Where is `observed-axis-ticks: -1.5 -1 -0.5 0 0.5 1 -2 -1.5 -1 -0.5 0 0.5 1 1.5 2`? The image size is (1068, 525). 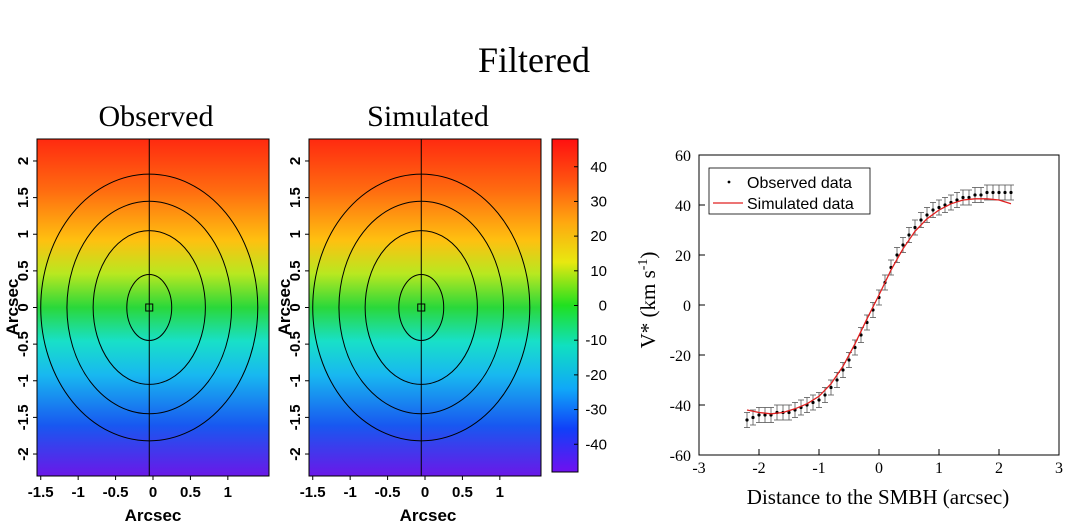
observed-axis-ticks: -1.5 -1 -0.5 0 0.5 1 -2 -1.5 -1 -0.5 0 0.5 1 1.5 2 is located at coordinates (123, 329).